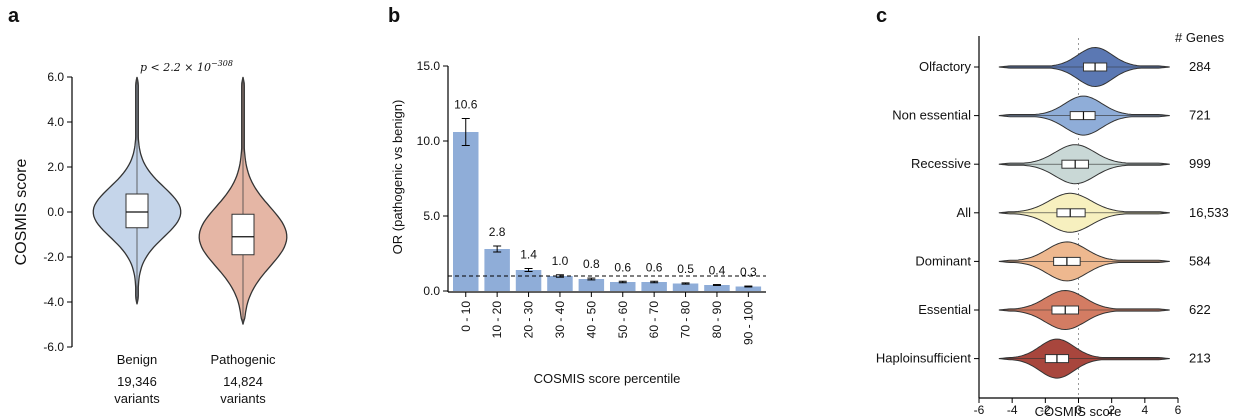 This screenshot has height=419, width=1242. What do you see at coordinates (21, 212) in the screenshot?
I see `a-y-axis-label: COSMIS score` at bounding box center [21, 212].